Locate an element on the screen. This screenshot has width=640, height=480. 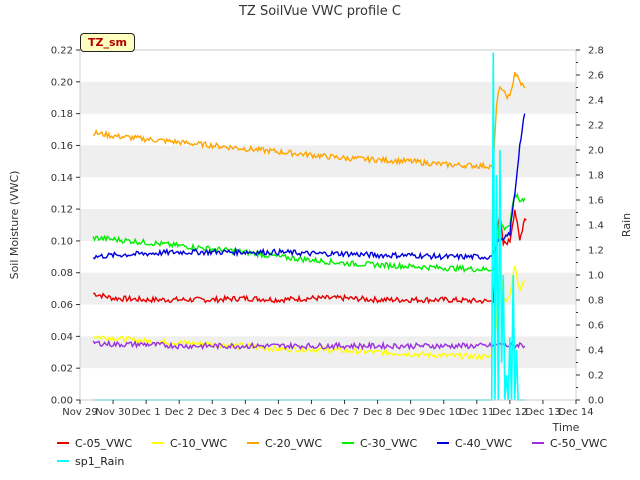
station-badge: TZ_sm is located at coordinates (107, 42).